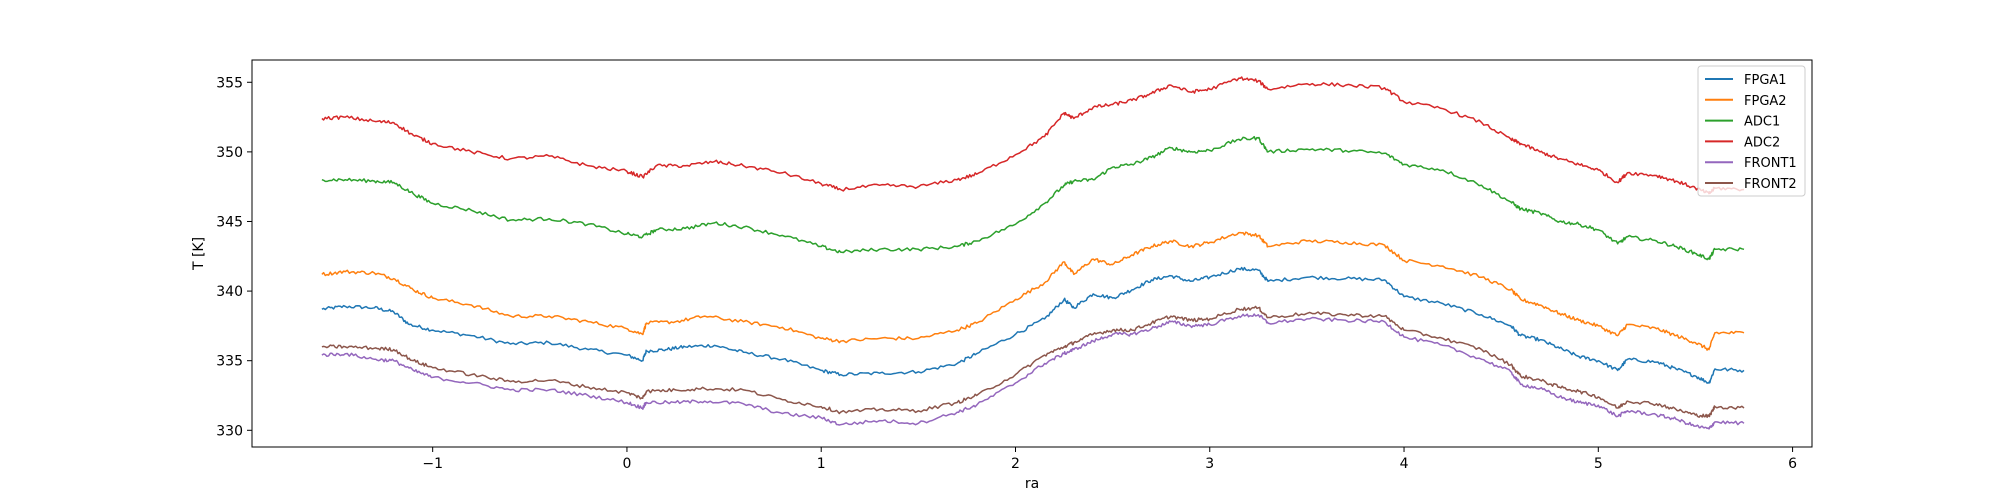  I want to click on x-axis-ticks: −1 0 1 2 3 4 5 6, so click(1109, 459).